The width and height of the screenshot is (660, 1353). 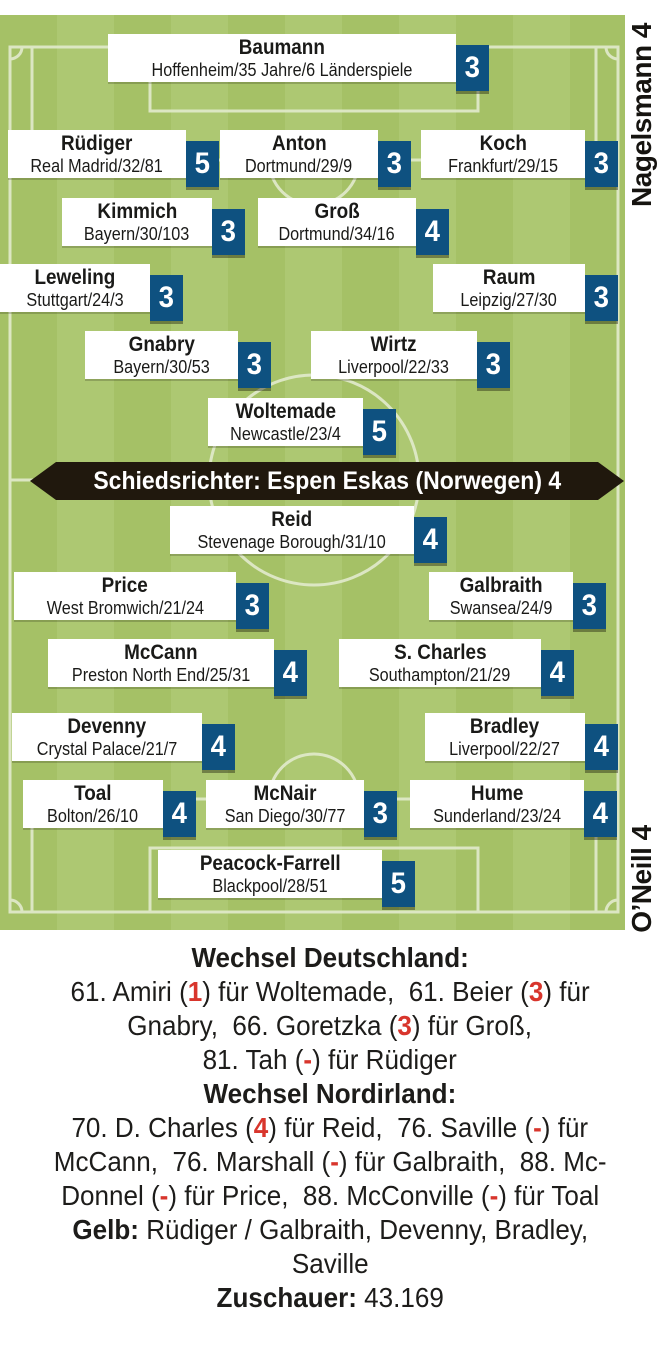 I want to click on player-box-galbraith: Galbraith Swansea/24/9 3, so click(x=517, y=600).